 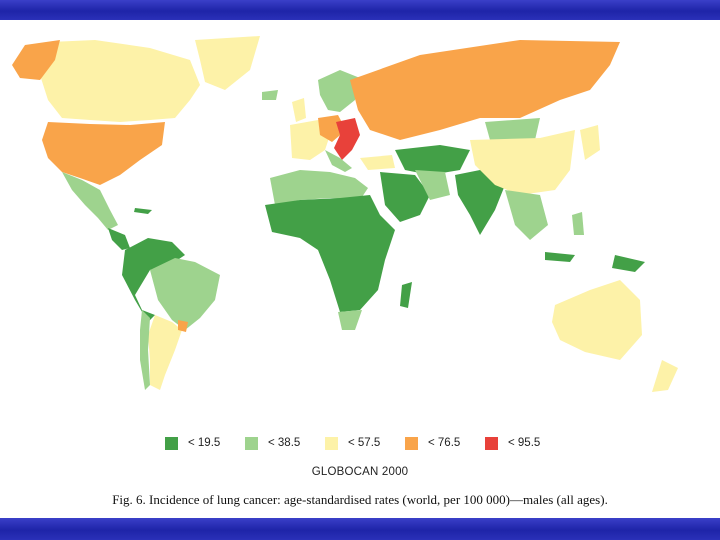 I want to click on region-canada, so click(x=120, y=81).